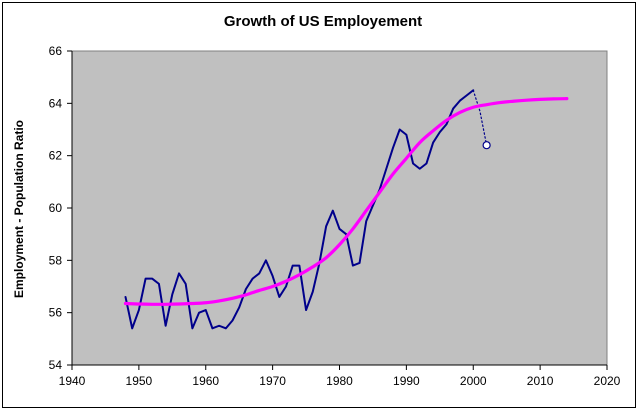  I want to click on x-tick-label: 1950, so click(139, 381).